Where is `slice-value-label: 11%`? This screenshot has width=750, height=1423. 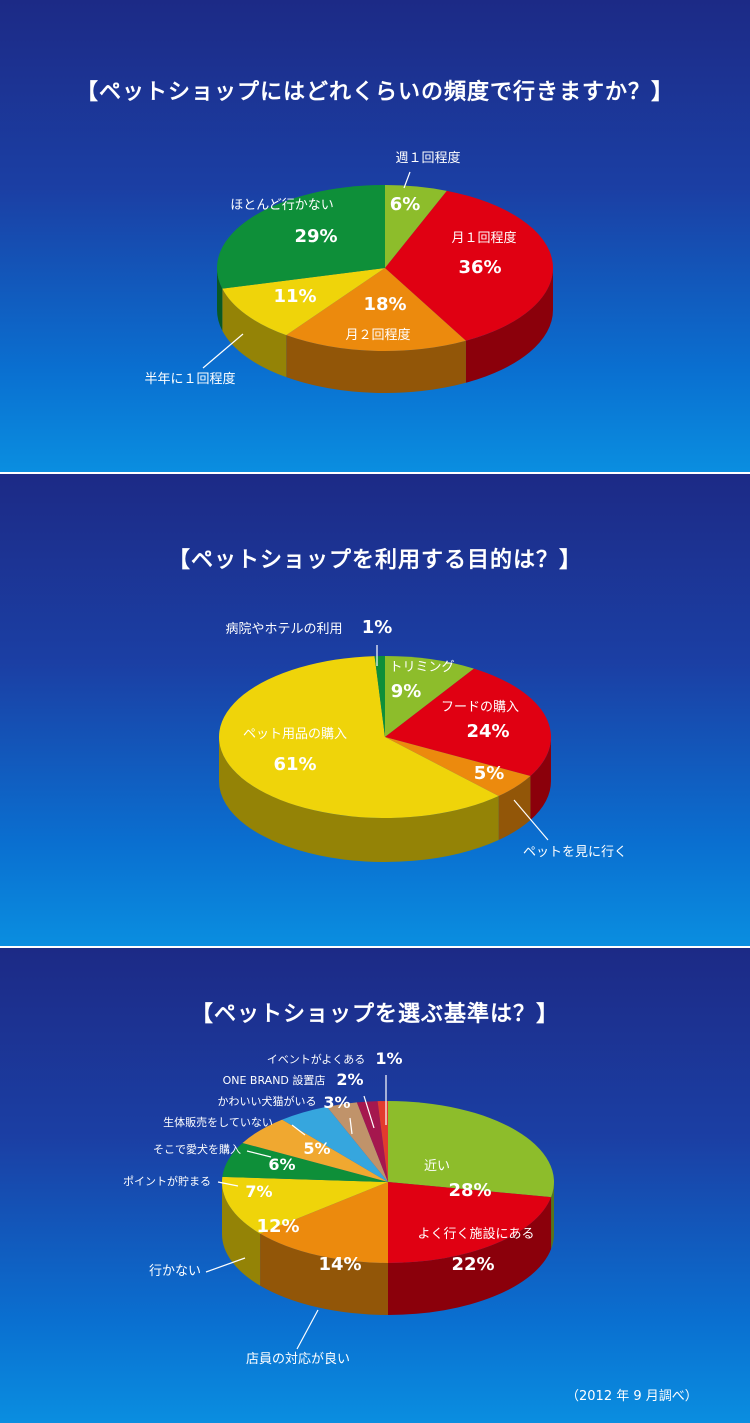 slice-value-label: 11% is located at coordinates (294, 296).